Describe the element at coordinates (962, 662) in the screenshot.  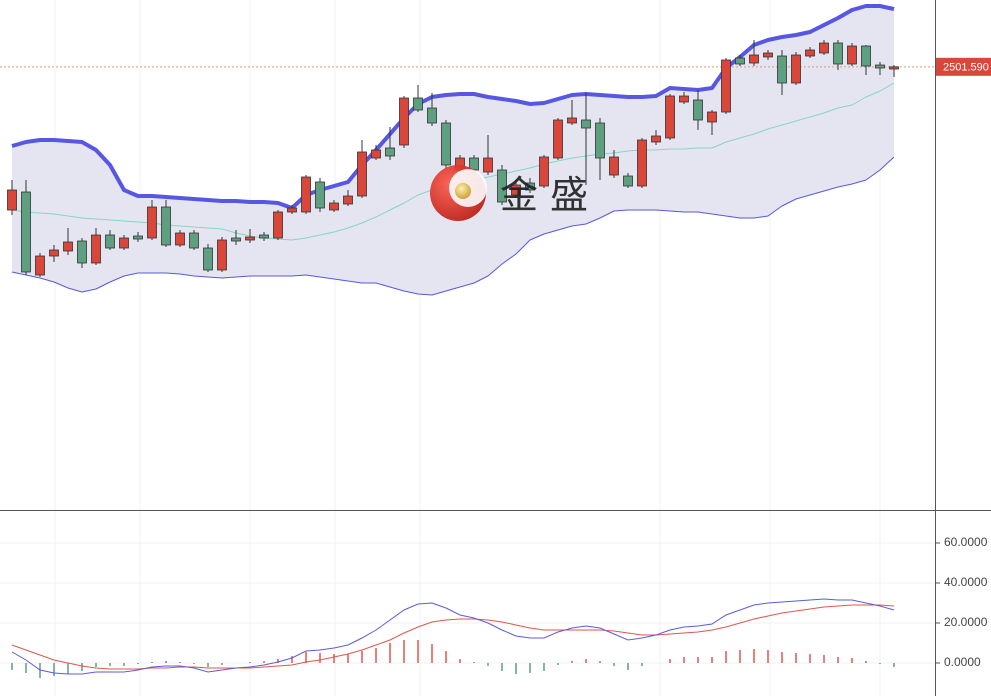
I see `y-tick-label: 0.0000` at that location.